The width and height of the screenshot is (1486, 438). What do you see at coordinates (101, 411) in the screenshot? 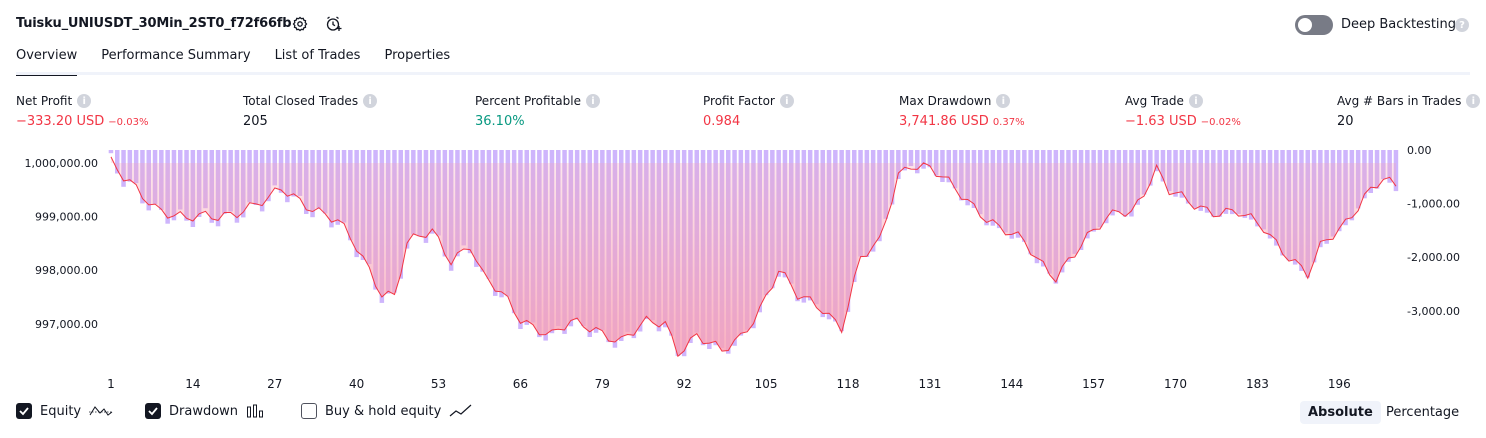
I see `equity-line-icon` at bounding box center [101, 411].